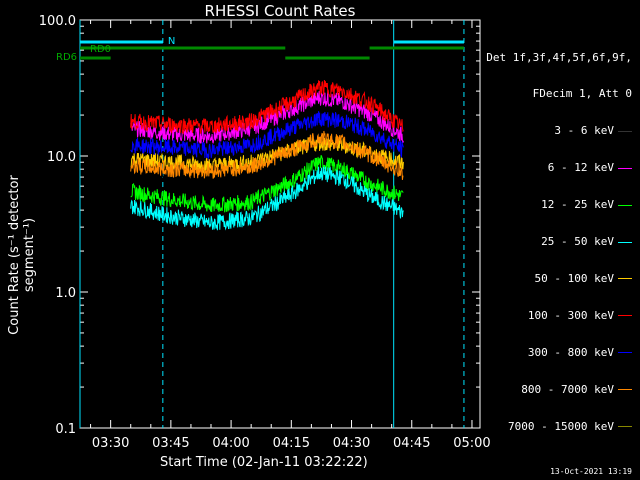 Image resolution: width=640 pixels, height=480 pixels. I want to click on timestamp: 13-Oct-2021 13:19, so click(591, 471).